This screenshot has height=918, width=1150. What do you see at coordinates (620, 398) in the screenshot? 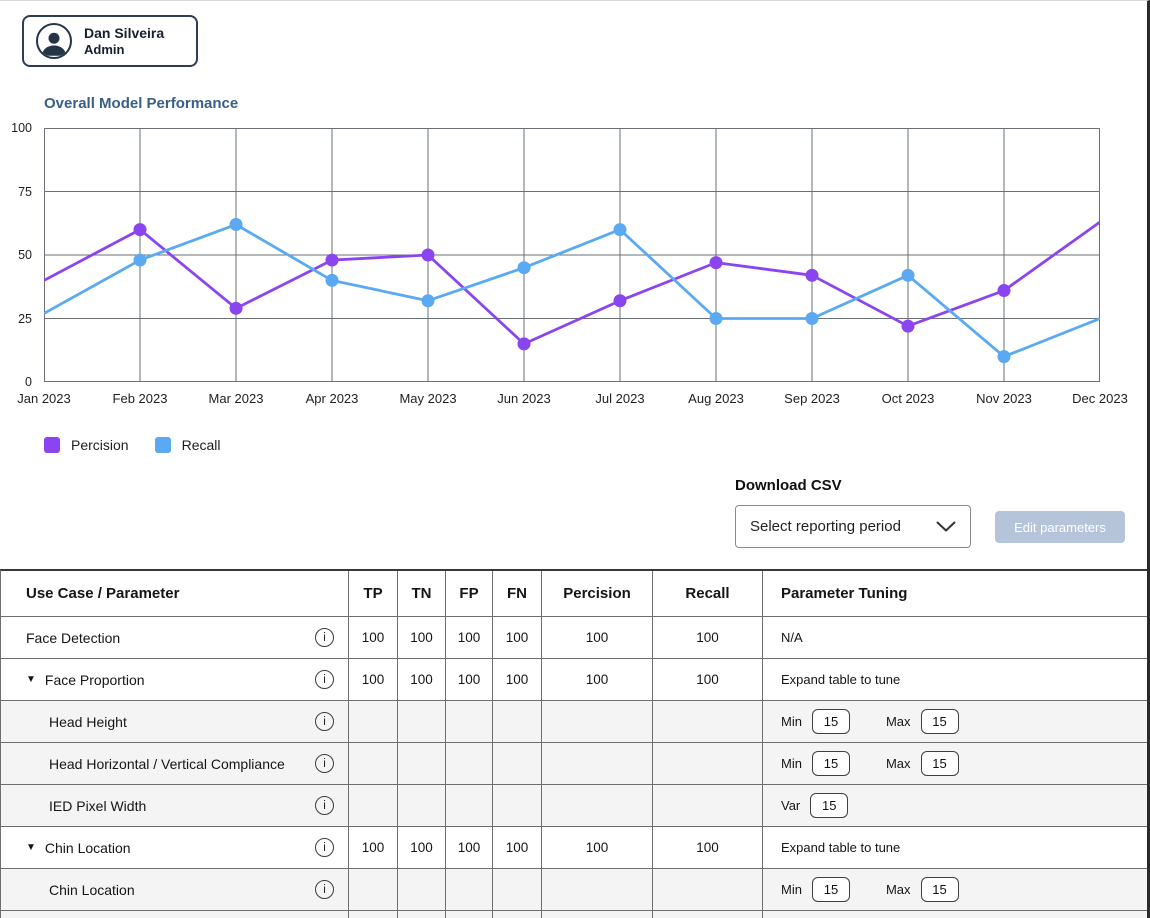
I see `x-tick-label: Jul 2023` at bounding box center [620, 398].